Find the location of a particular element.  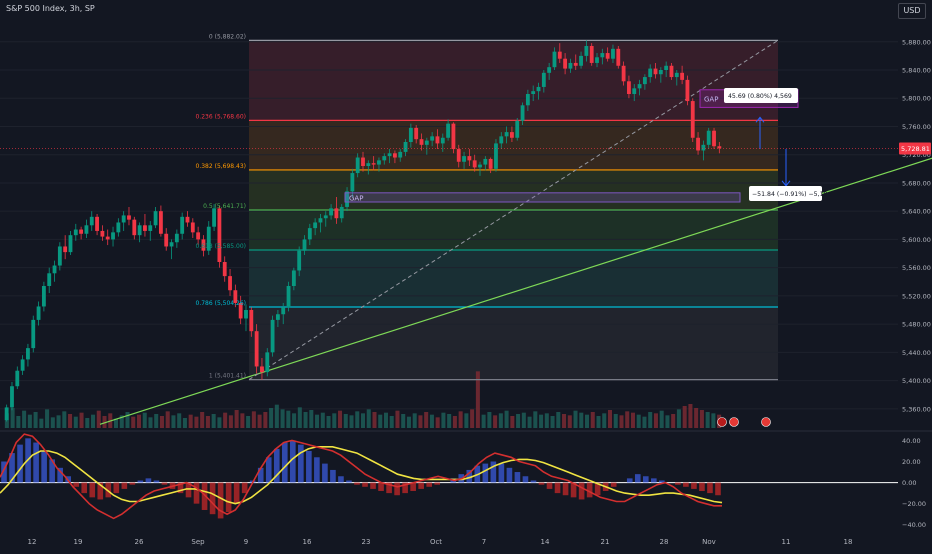

last-price-badge is located at coordinates (915, 148).